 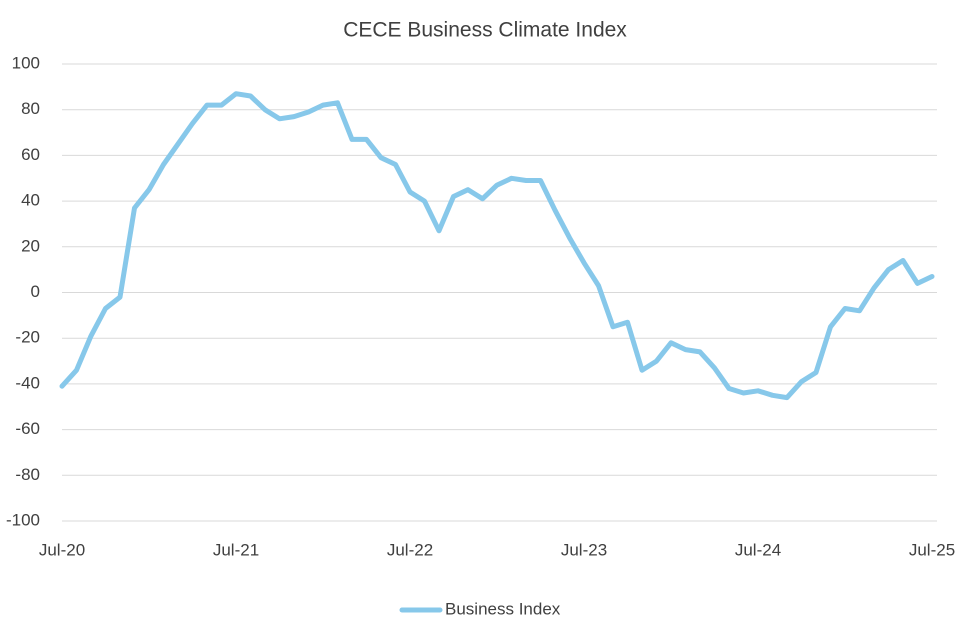 What do you see at coordinates (236, 549) in the screenshot?
I see `x-tick-label: Jul-21` at bounding box center [236, 549].